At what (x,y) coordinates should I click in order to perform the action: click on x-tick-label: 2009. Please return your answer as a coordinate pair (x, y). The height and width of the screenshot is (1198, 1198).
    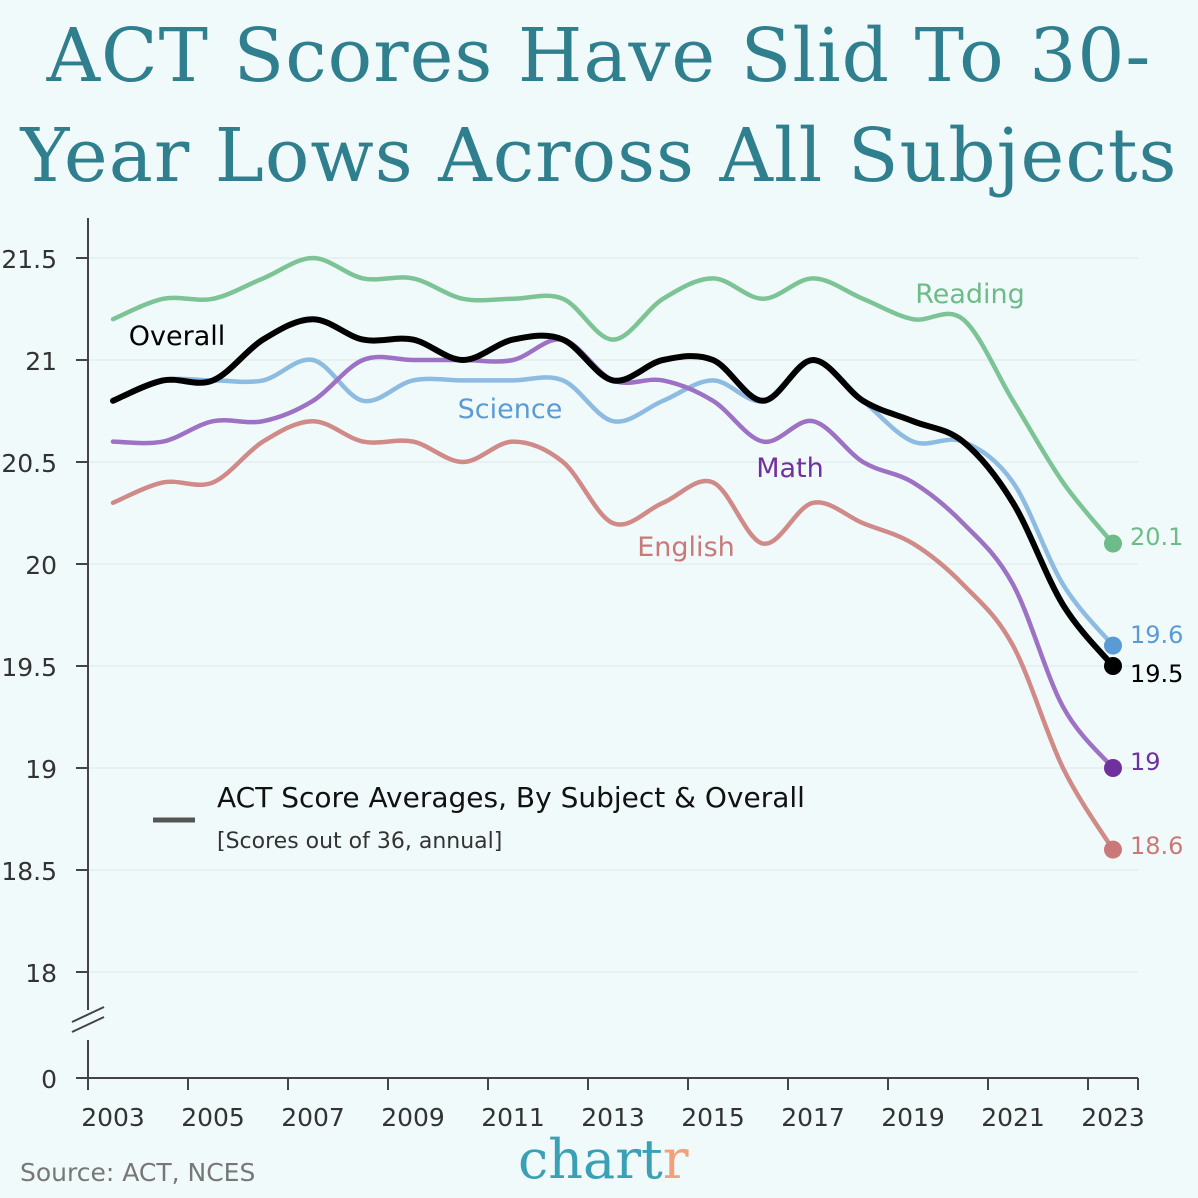
    Looking at the image, I should click on (413, 1117).